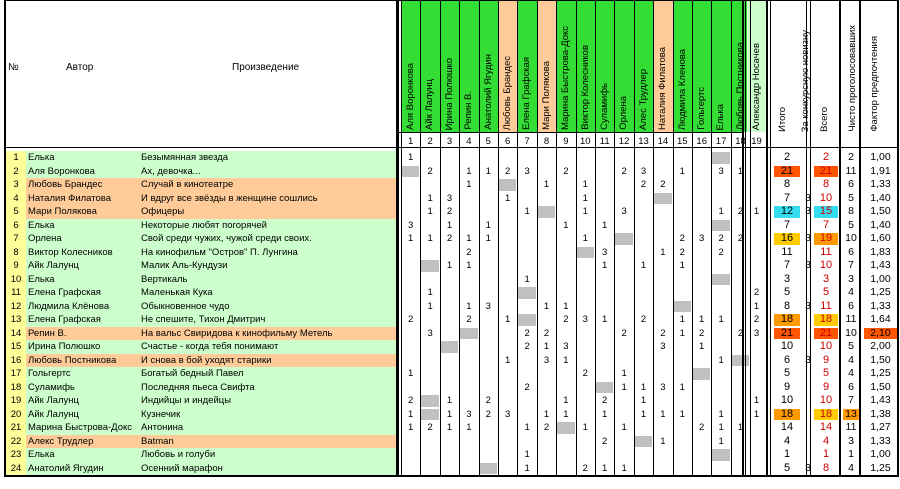  What do you see at coordinates (851, 278) in the screenshot?
I see `summary-chisto: 3` at bounding box center [851, 278].